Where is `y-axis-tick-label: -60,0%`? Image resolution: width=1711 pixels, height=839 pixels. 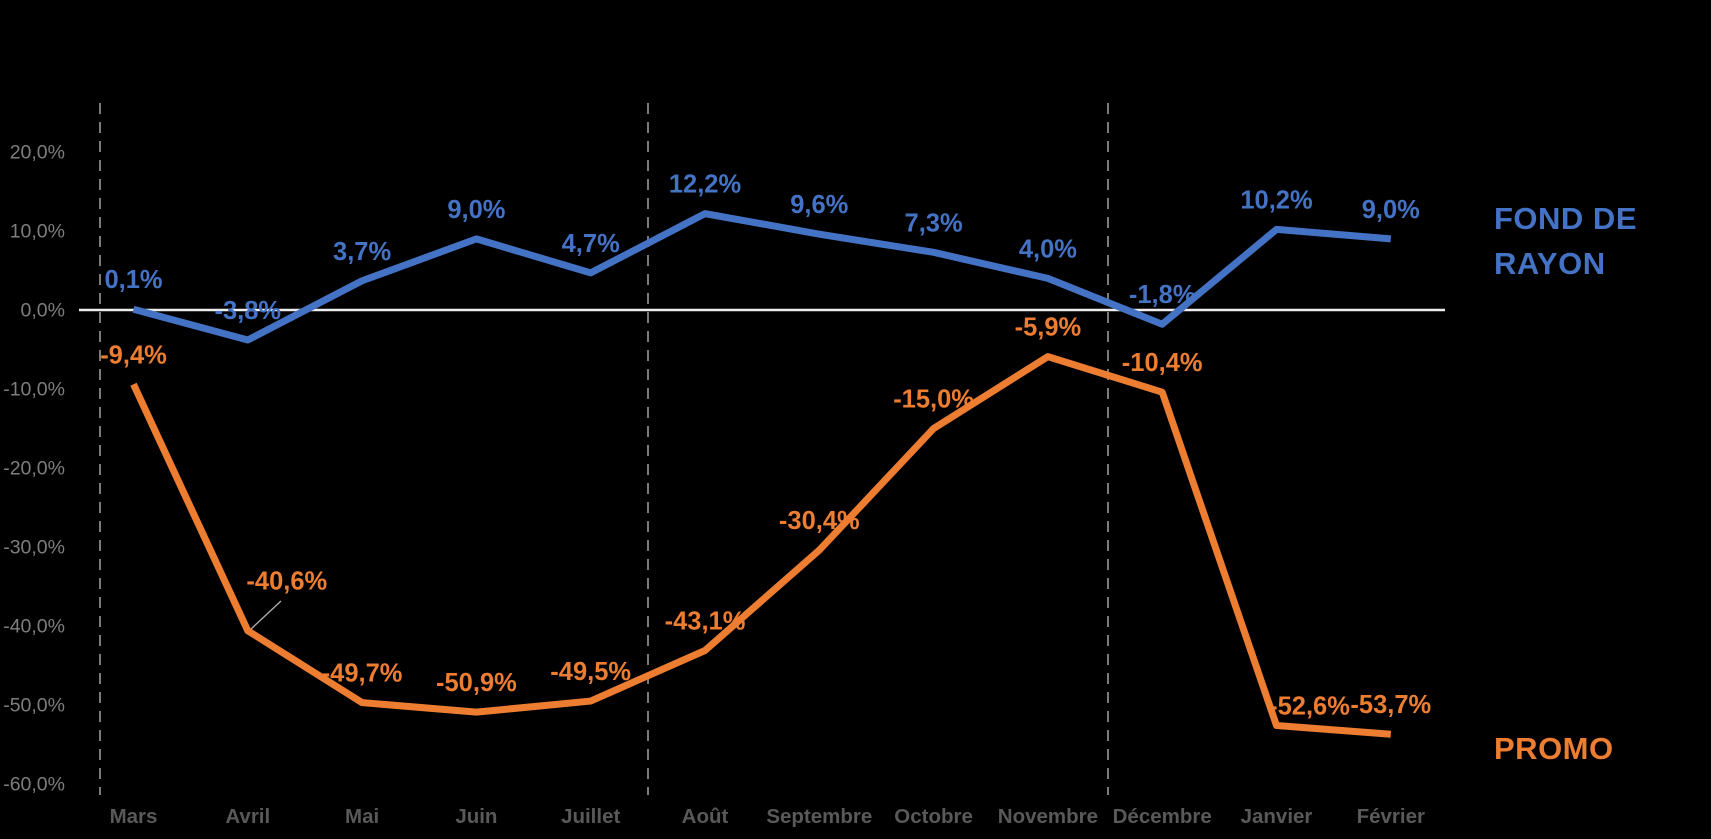
y-axis-tick-label: -60,0% is located at coordinates (34, 785).